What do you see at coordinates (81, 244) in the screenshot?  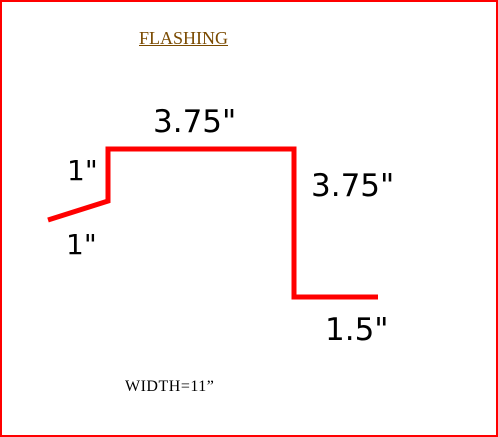 I see `dimension-left-hem: 1"` at bounding box center [81, 244].